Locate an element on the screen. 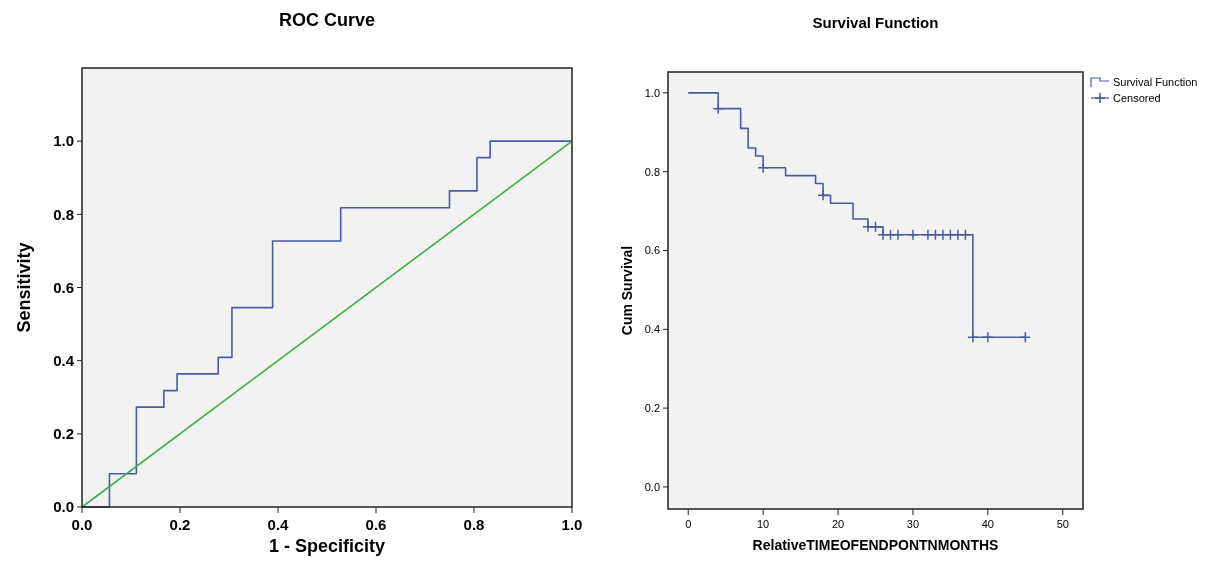  x-tick-label: 50 is located at coordinates (1062, 524).